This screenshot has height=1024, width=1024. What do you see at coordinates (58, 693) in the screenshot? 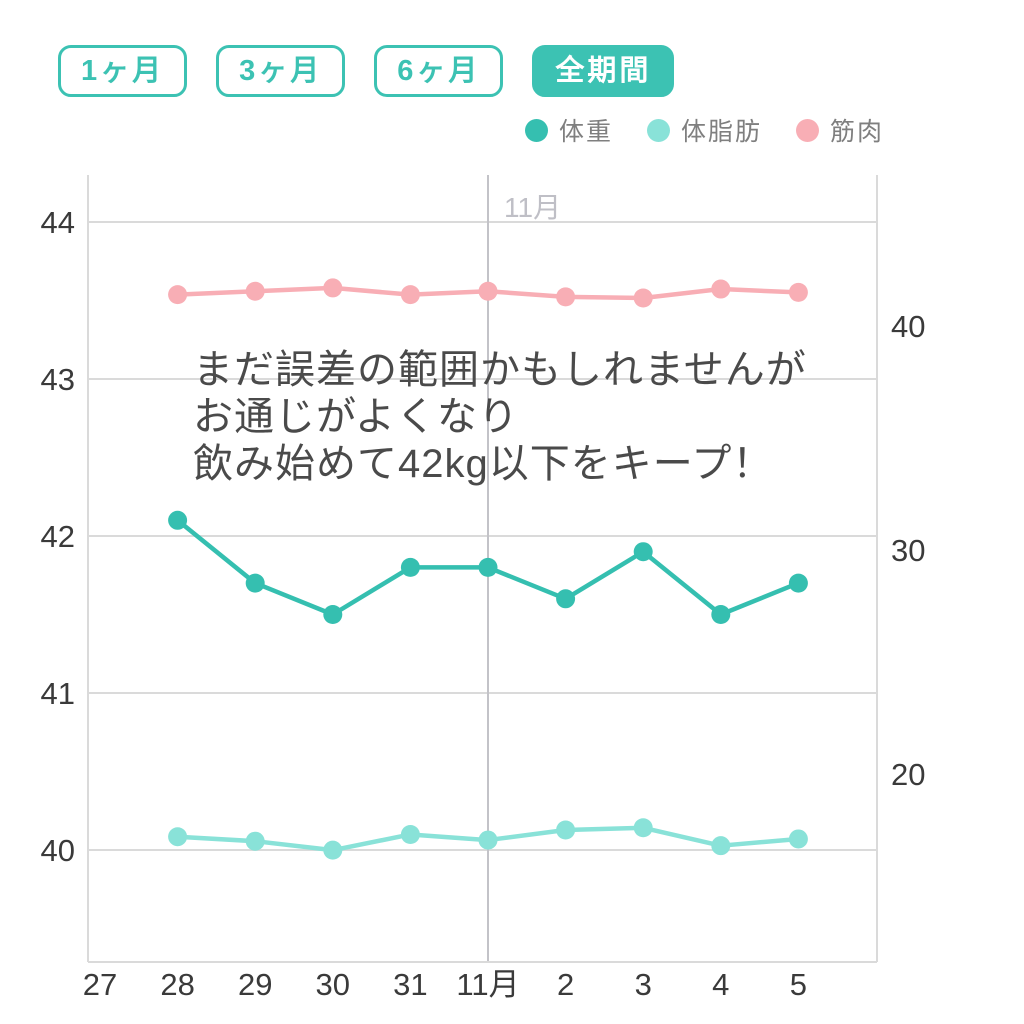
I see `left-axis-tick-label: 41` at bounding box center [58, 693].